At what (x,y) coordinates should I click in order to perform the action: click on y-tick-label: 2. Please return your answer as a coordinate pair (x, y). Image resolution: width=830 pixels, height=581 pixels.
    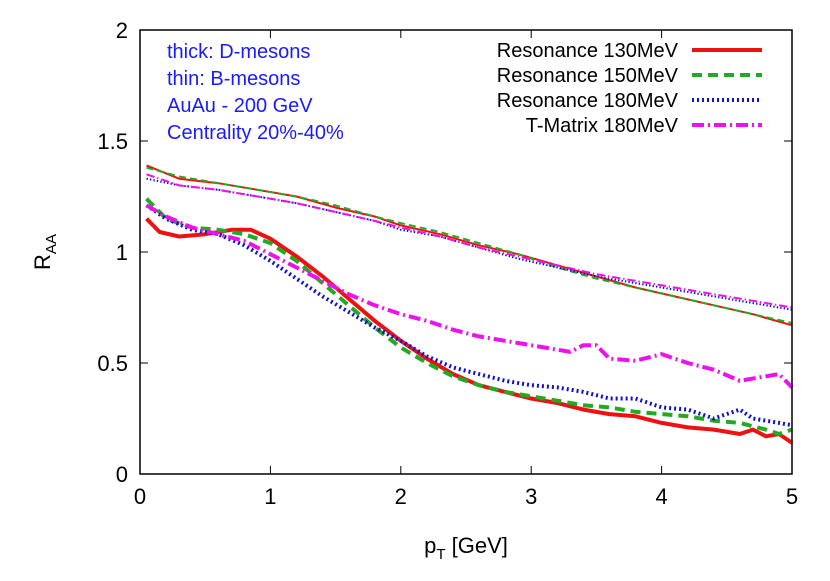
    Looking at the image, I should click on (122, 30).